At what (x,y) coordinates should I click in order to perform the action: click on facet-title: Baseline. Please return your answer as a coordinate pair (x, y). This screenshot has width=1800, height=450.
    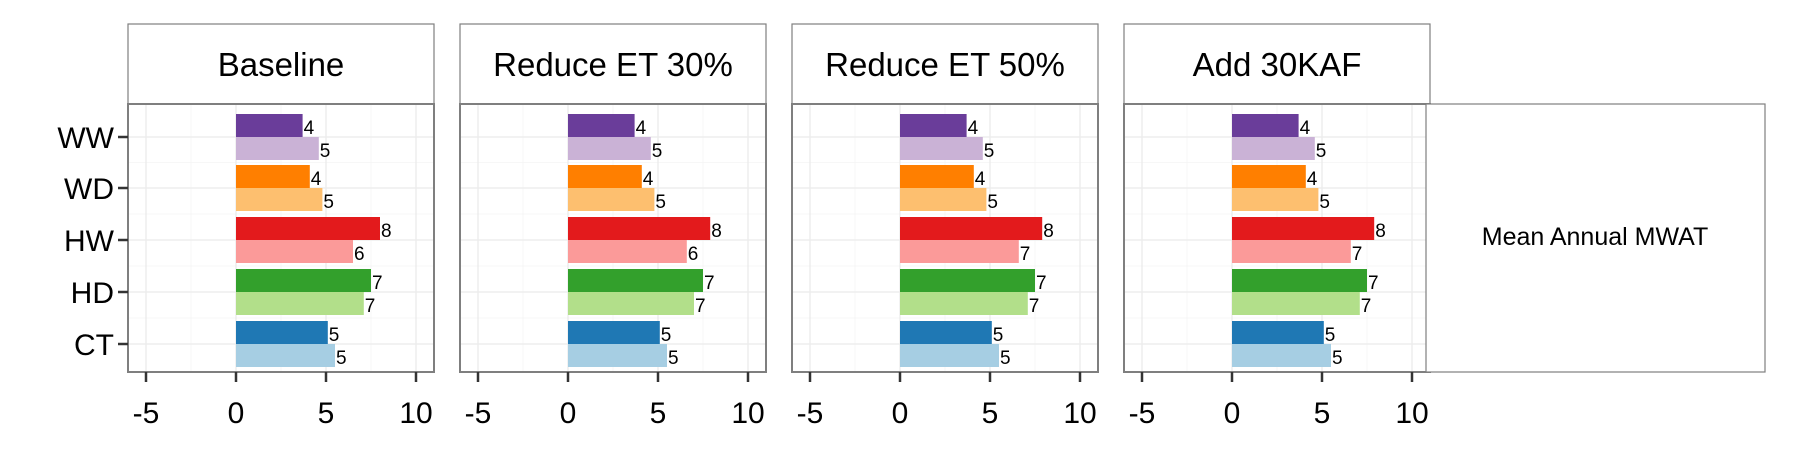
    Looking at the image, I should click on (281, 64).